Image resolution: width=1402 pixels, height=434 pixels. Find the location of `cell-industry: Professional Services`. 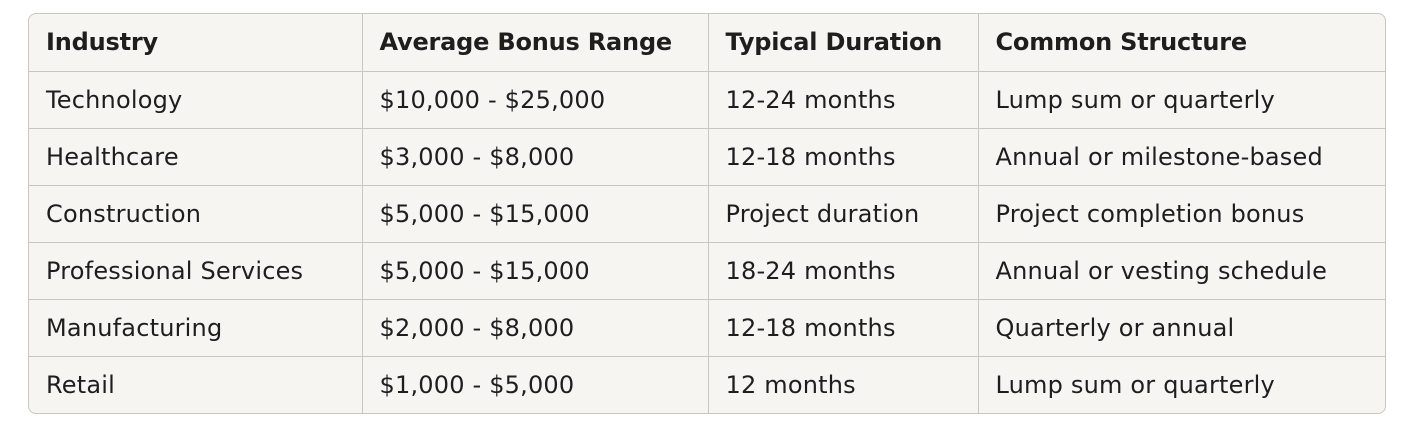

cell-industry: Professional Services is located at coordinates (196, 271).